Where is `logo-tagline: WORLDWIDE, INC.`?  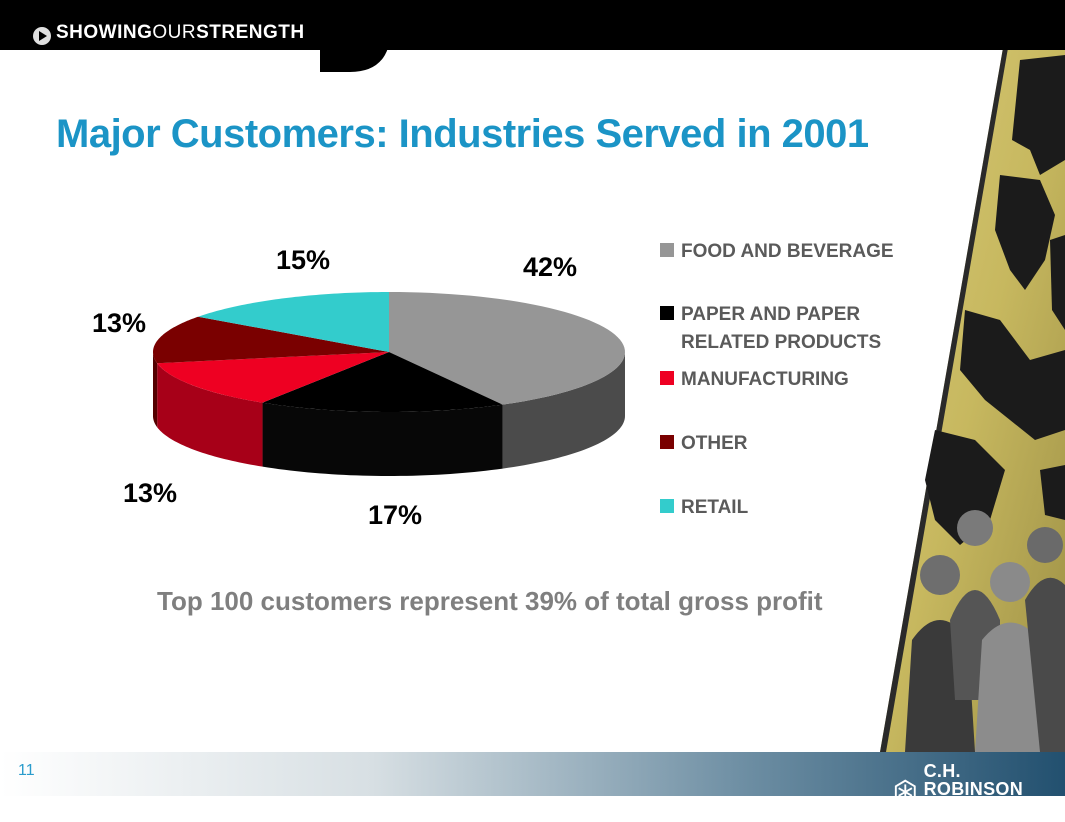
logo-tagline: WORLDWIDE, INC. is located at coordinates (977, 809).